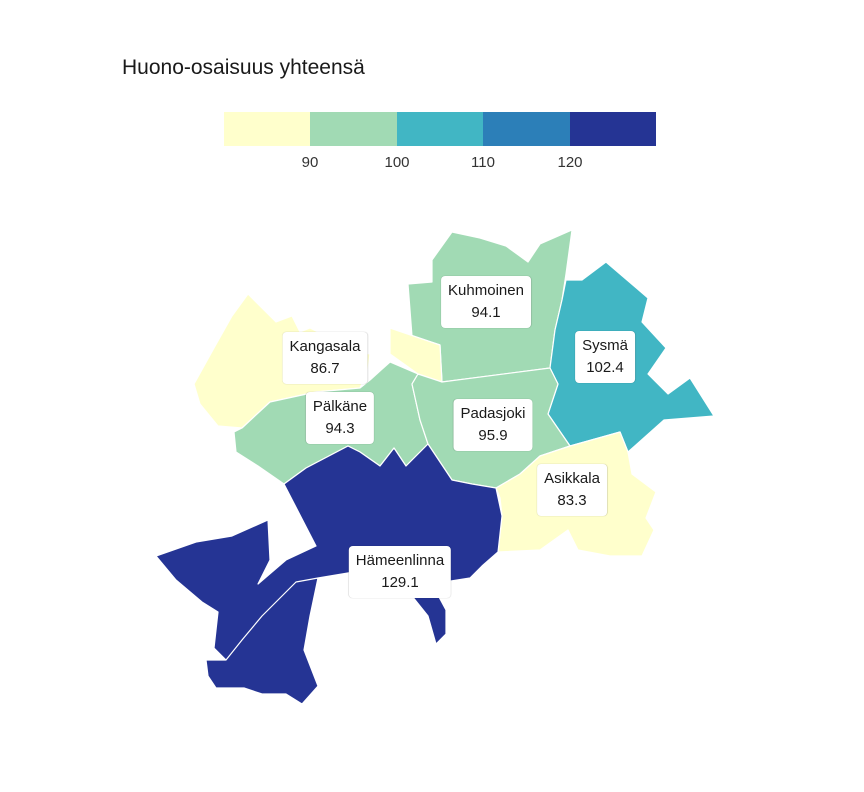  What do you see at coordinates (325, 358) in the screenshot?
I see `label-kangasala: Kangasala 86.7` at bounding box center [325, 358].